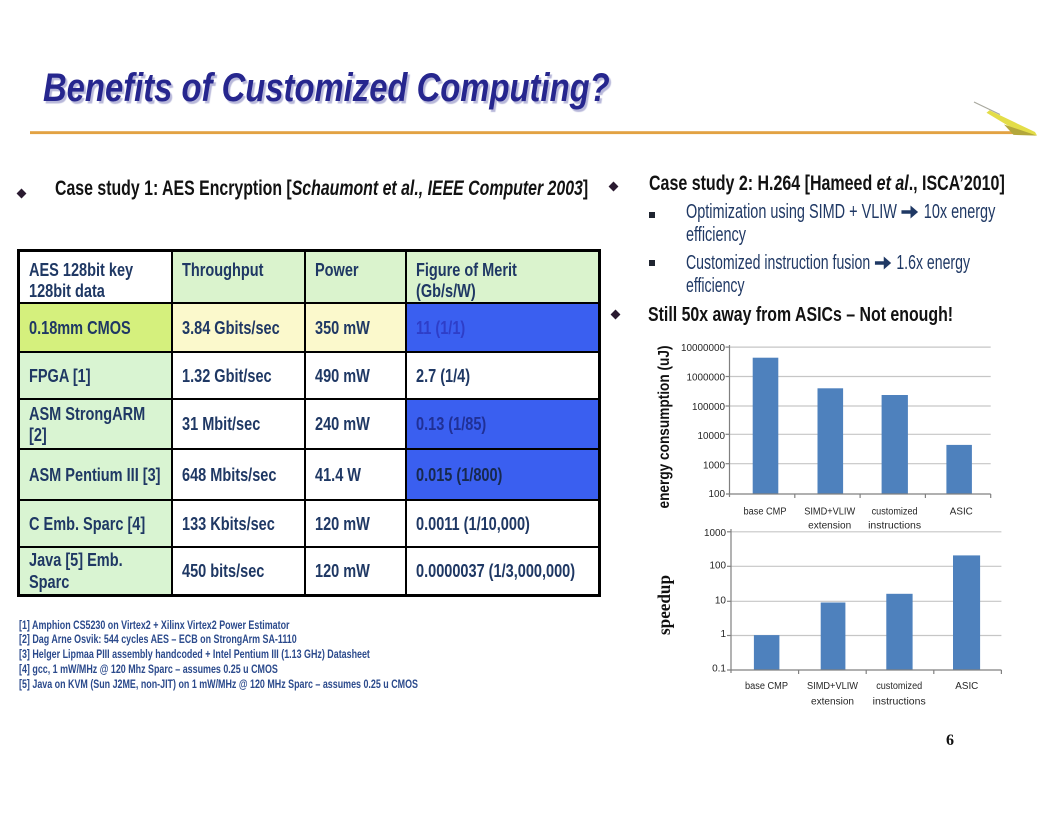 Image resolution: width=1054 pixels, height=815 pixels. What do you see at coordinates (723, 634) in the screenshot?
I see `svg-text: 1` at bounding box center [723, 634].